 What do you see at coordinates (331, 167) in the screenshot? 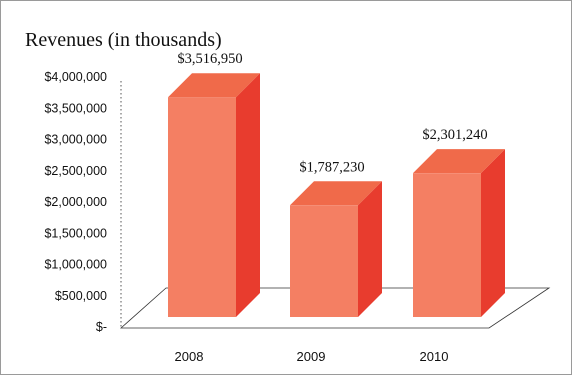
I see `data-label: $1,787,230` at bounding box center [331, 167].